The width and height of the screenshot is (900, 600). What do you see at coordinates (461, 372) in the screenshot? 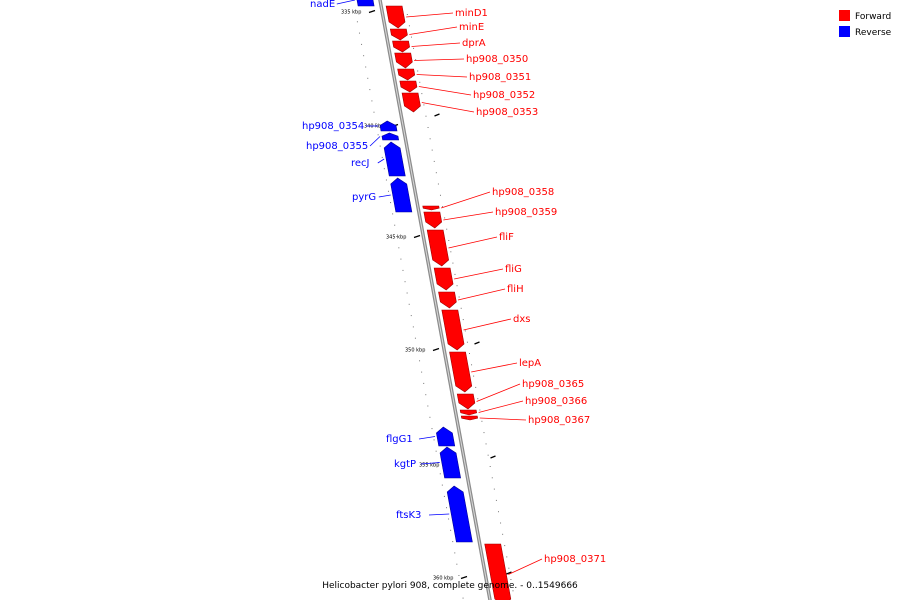
I see `gene-lepa` at bounding box center [461, 372].